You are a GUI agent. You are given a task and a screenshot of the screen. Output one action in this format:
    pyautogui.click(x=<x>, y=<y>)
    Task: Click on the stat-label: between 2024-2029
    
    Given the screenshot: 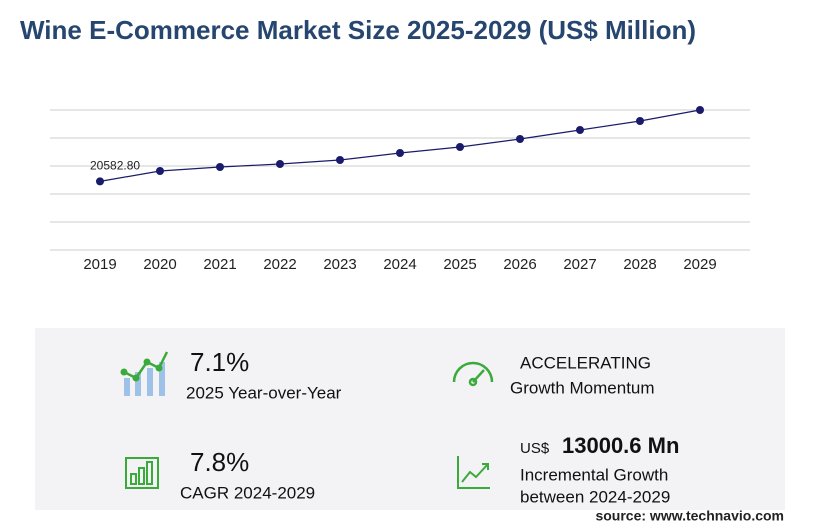 What is the action you would take?
    pyautogui.click(x=595, y=496)
    